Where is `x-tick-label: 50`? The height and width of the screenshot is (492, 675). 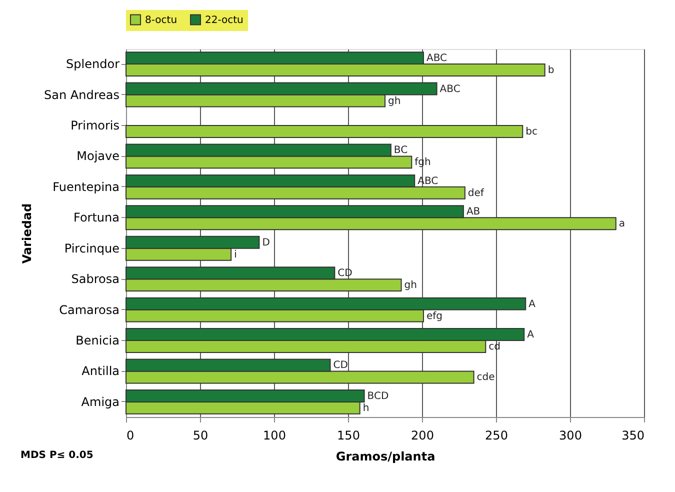 x-tick-label: 50 is located at coordinates (200, 435).